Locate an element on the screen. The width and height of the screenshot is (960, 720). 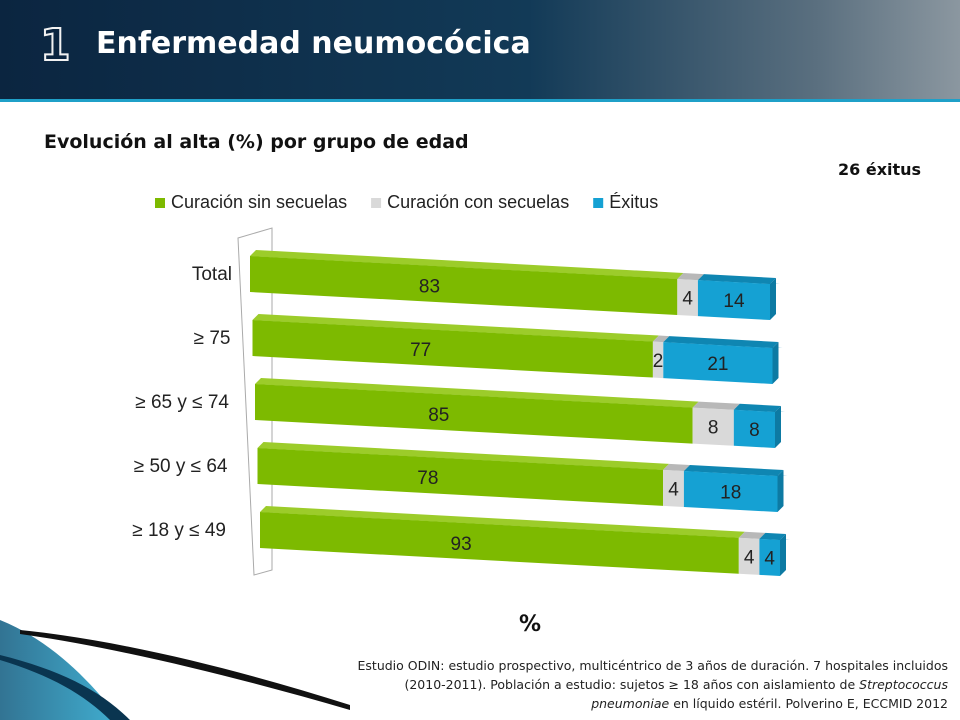
bar-topface-r2-s0 is located at coordinates (477, 393).